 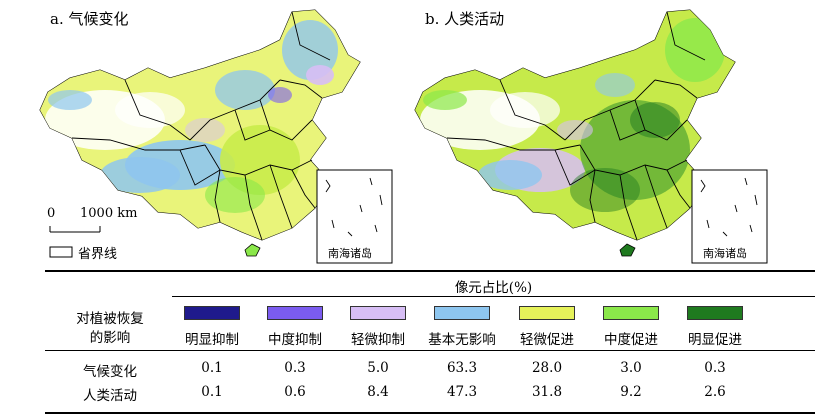 I want to click on scale-zero: 0, so click(x=51, y=213).